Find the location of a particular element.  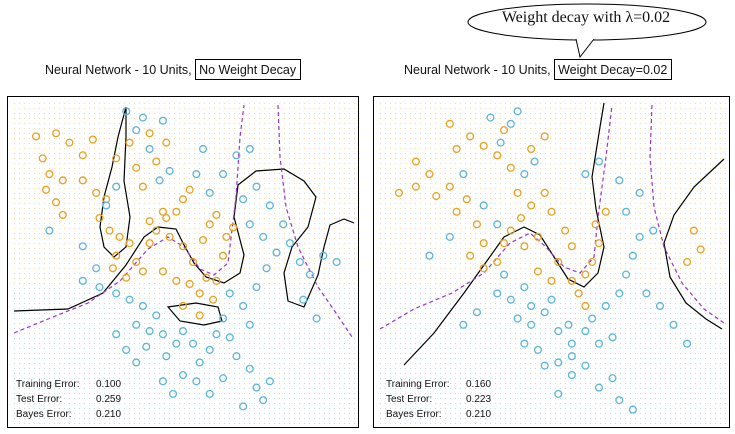

callout-balloon is located at coordinates (587, 30).